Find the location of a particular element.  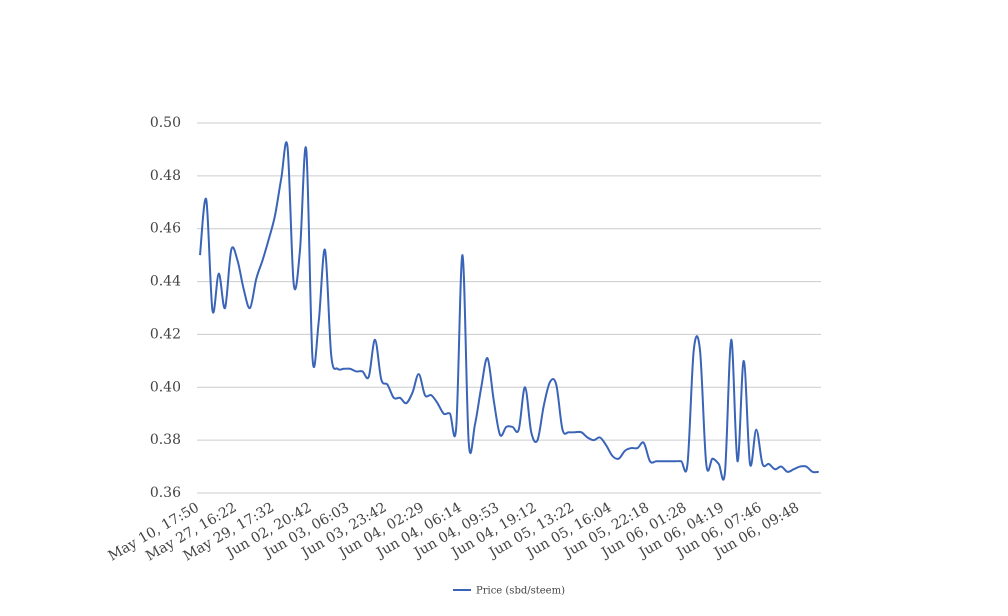

y-tick-label: 0.48 is located at coordinates (165, 176).